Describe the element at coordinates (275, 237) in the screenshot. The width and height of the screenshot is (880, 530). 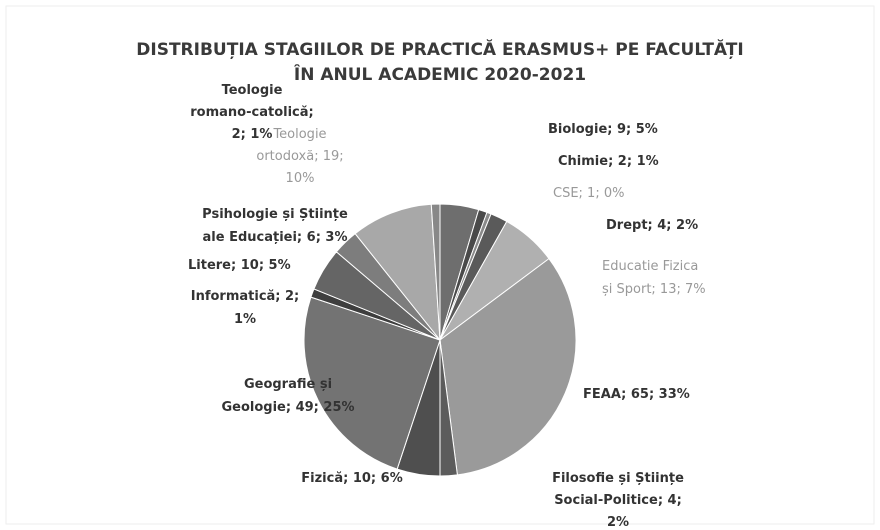
I see `data-label-line: ale Educației; 6; 3%` at that location.